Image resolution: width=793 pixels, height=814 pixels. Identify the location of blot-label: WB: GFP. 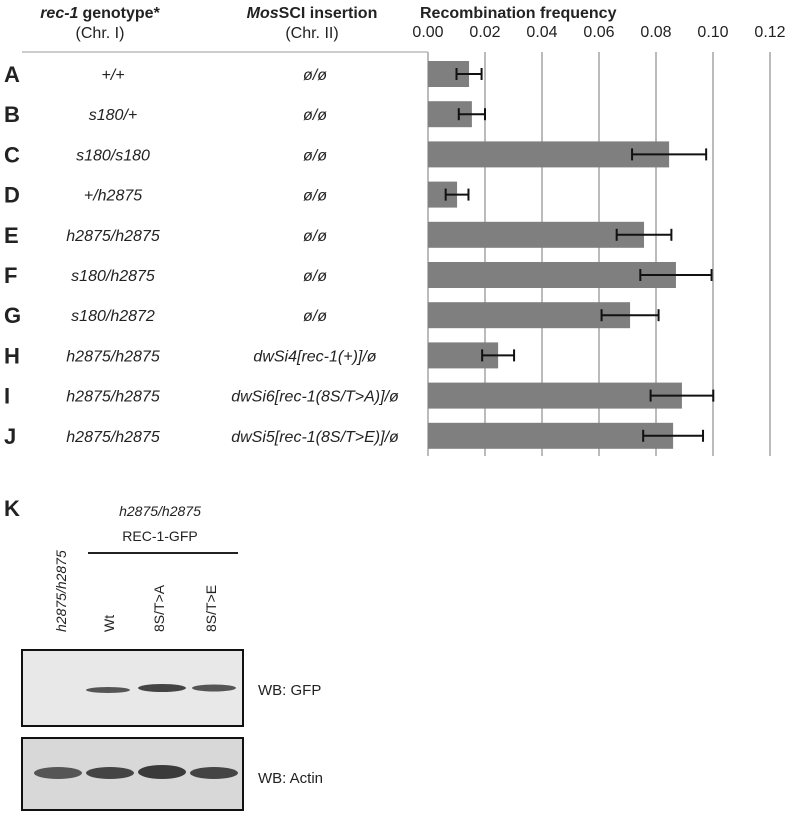
(289, 690).